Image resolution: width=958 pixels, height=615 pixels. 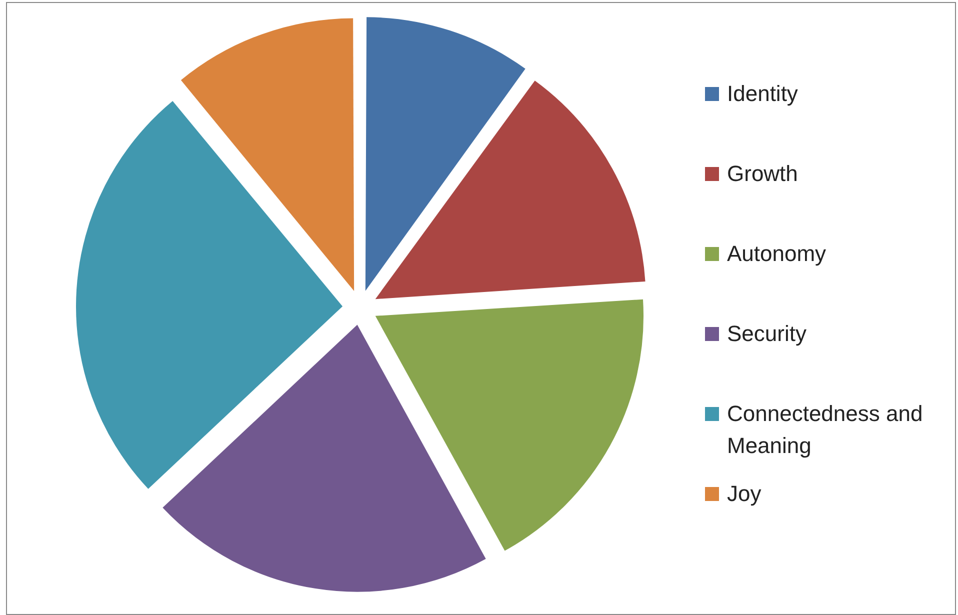 I want to click on legend-label: Growth, so click(x=762, y=174).